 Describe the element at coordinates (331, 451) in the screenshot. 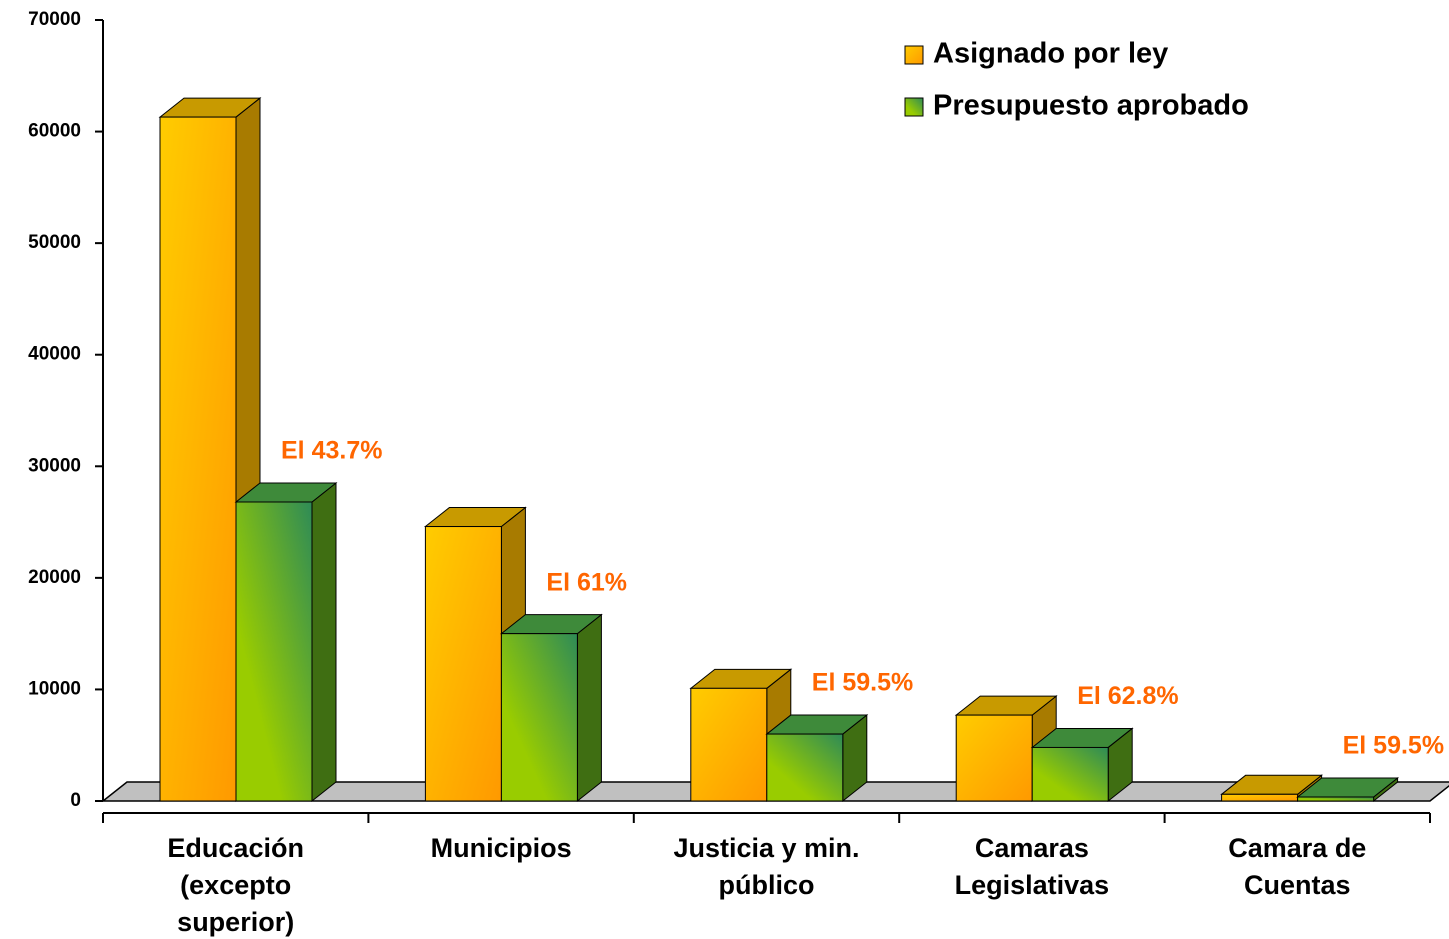

I see `annotation: El 43.7%` at that location.